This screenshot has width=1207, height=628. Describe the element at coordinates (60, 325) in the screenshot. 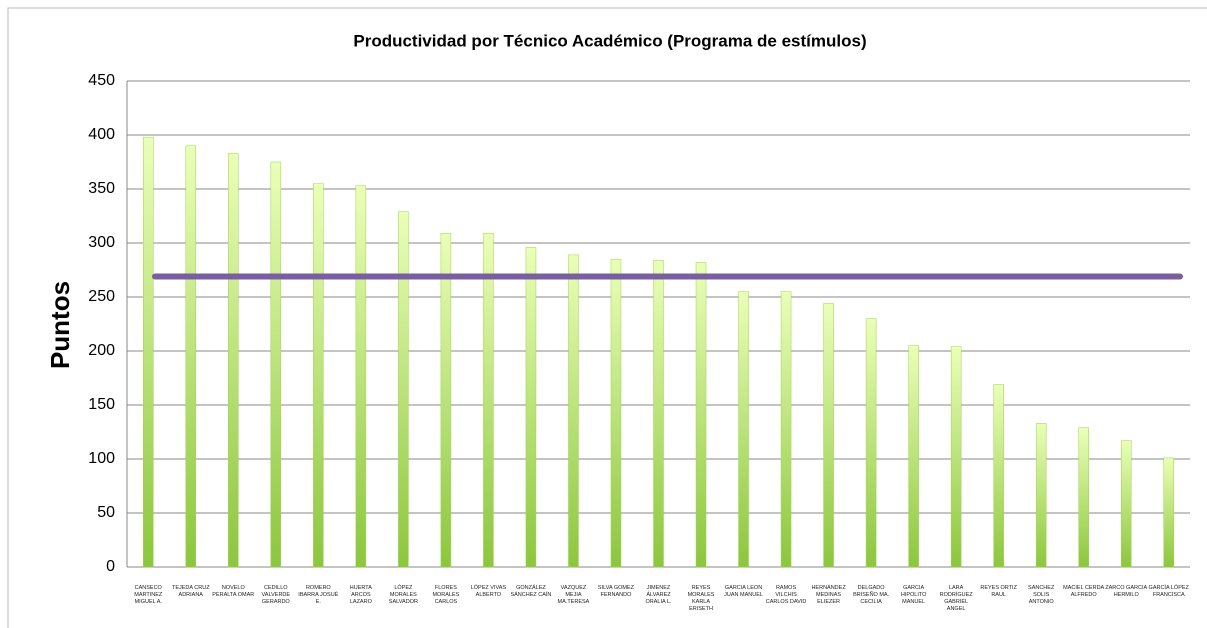

I see `y-axis-label: Puntos` at that location.